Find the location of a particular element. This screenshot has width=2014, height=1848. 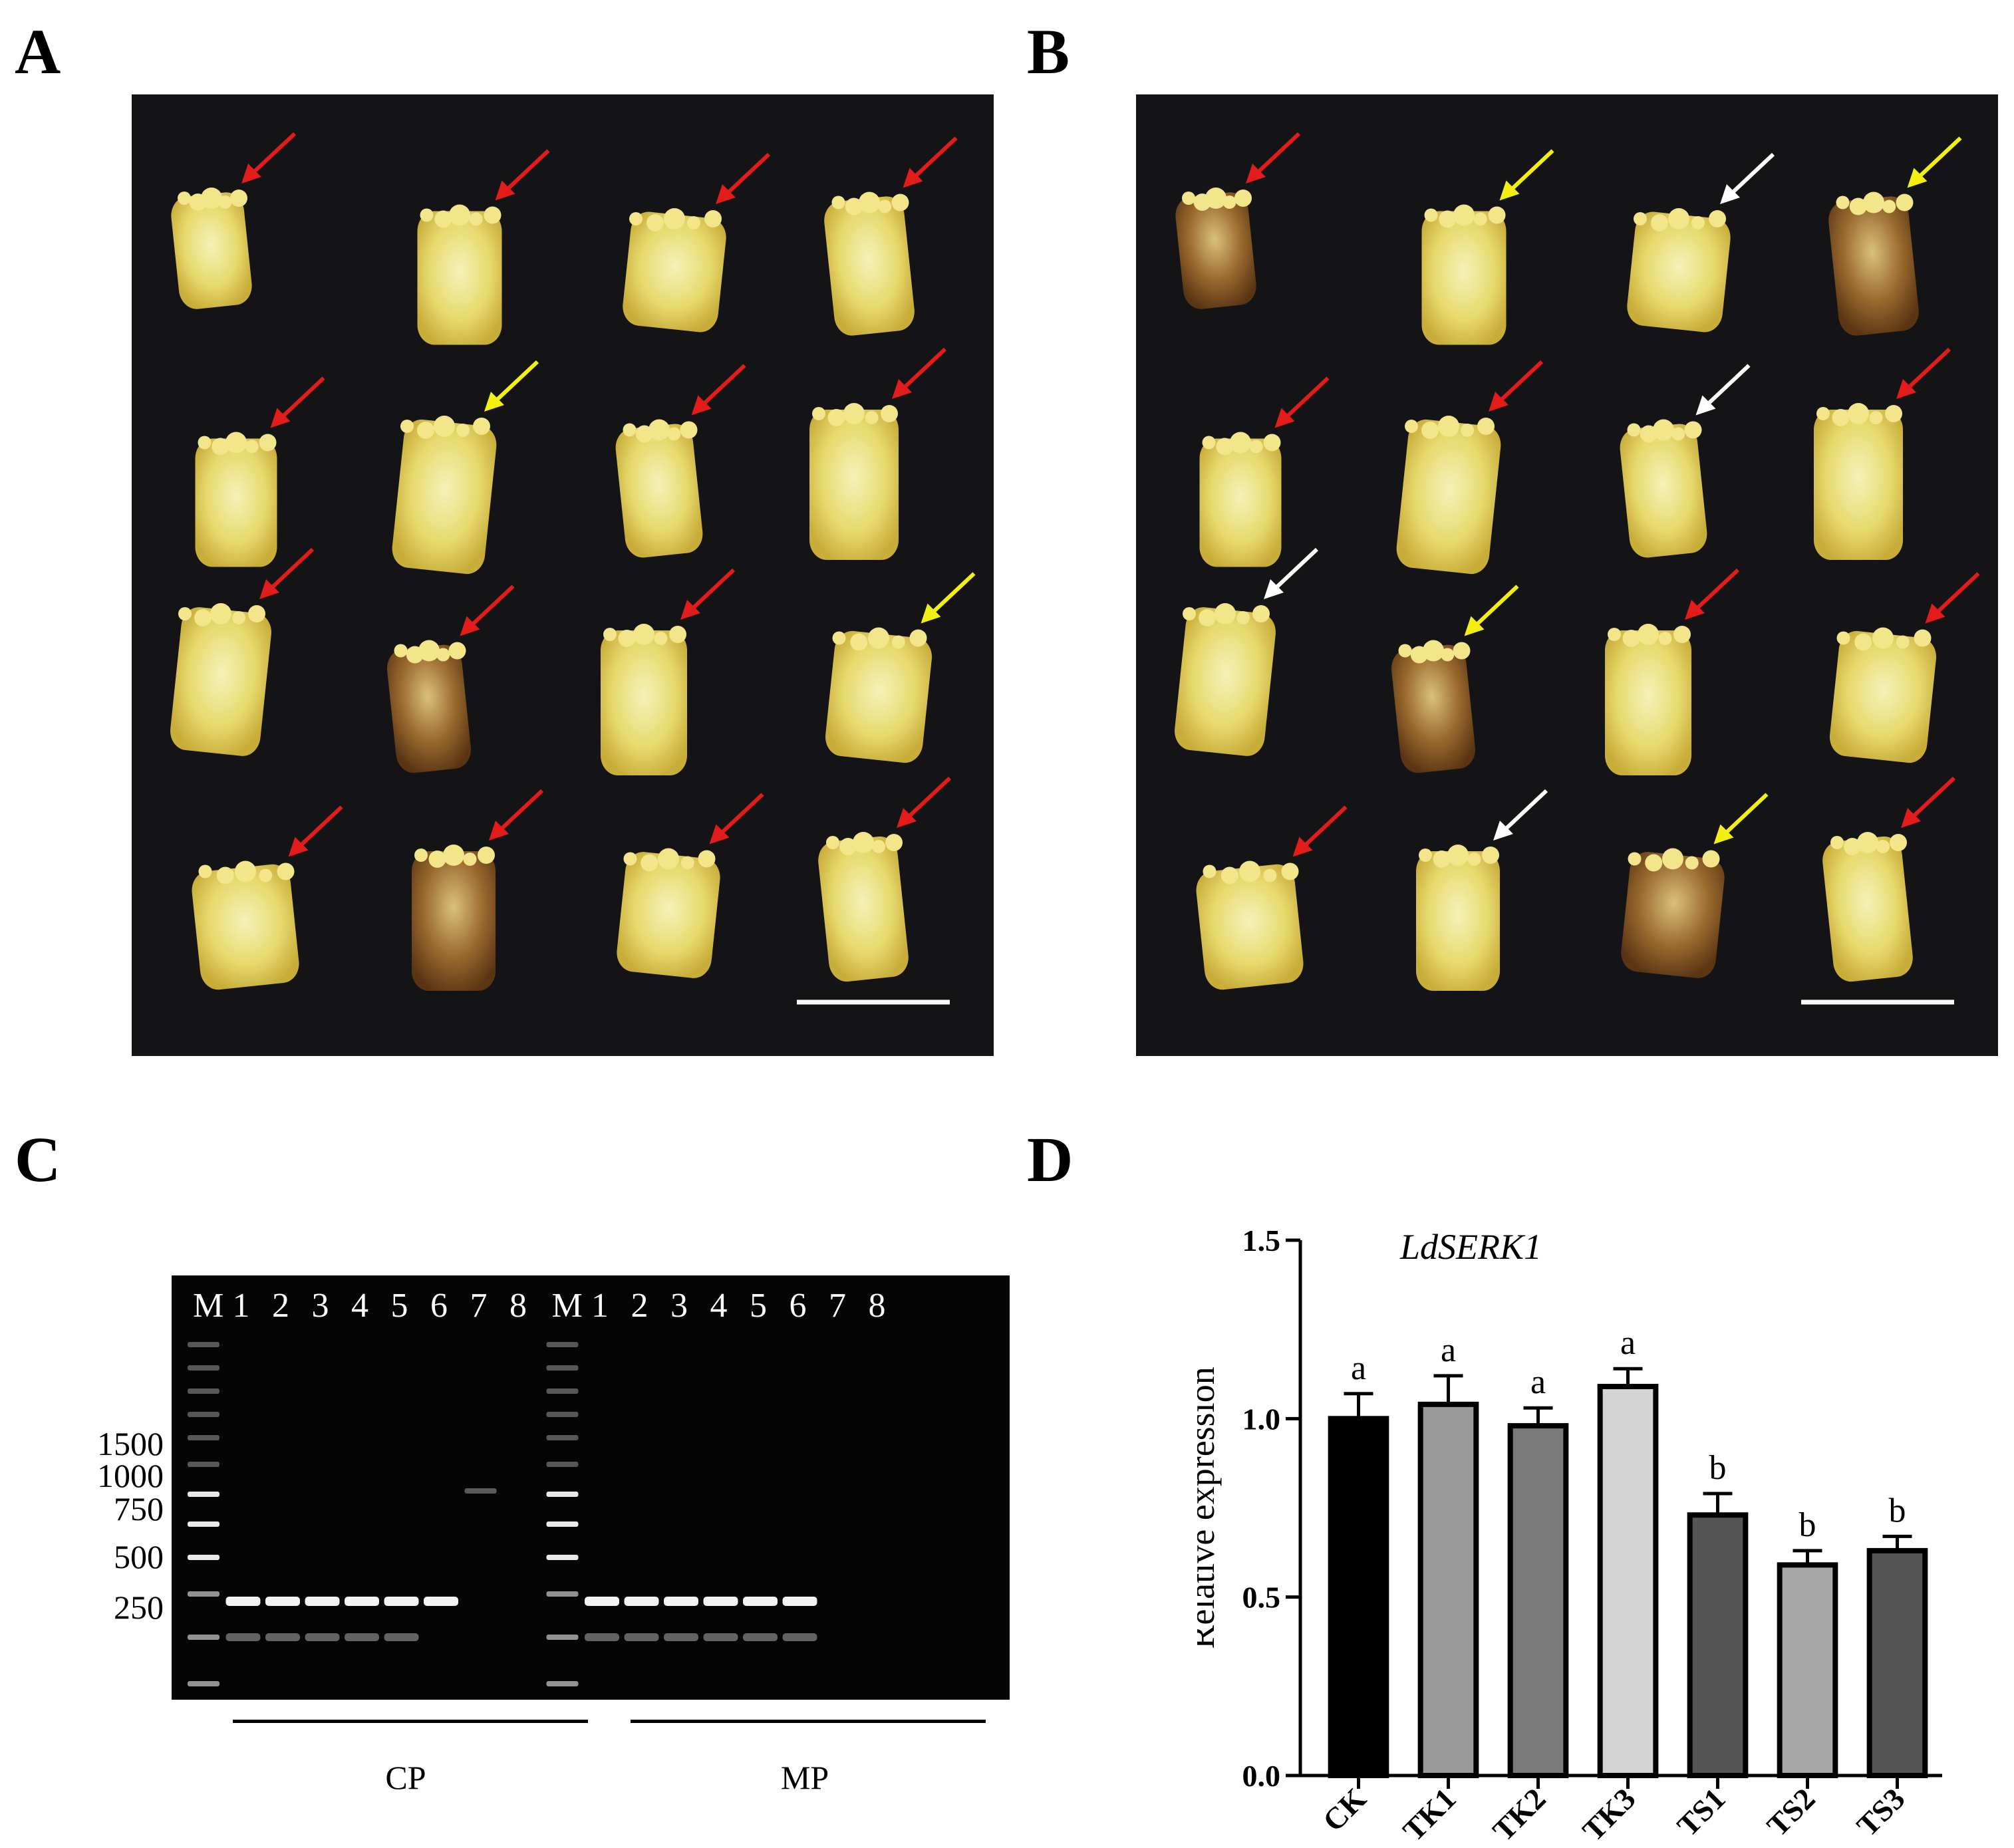

gel-lane-label: 7 is located at coordinates (838, 1306).